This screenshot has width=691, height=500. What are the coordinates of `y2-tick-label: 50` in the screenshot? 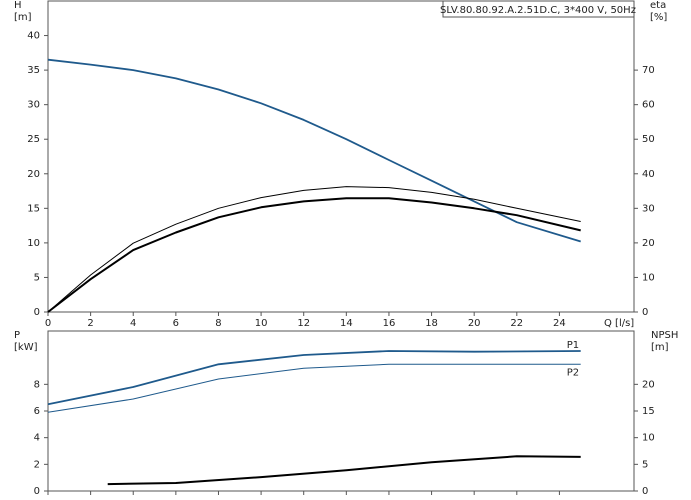 It's located at (648, 139).